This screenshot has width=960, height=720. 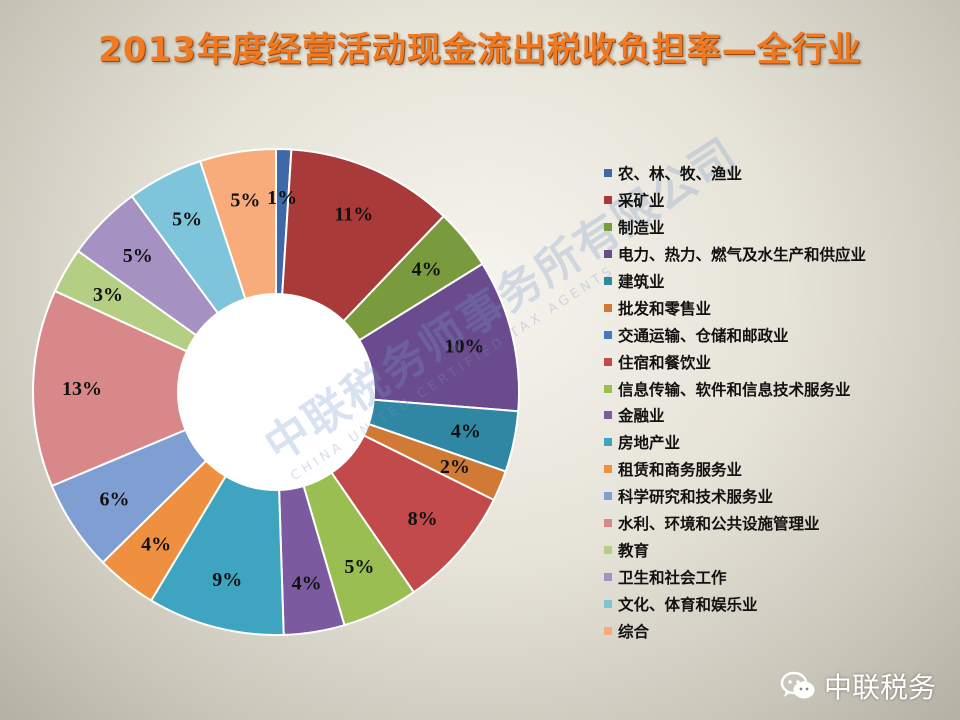 What do you see at coordinates (649, 443) in the screenshot?
I see `legend-label: 房地产业` at bounding box center [649, 443].